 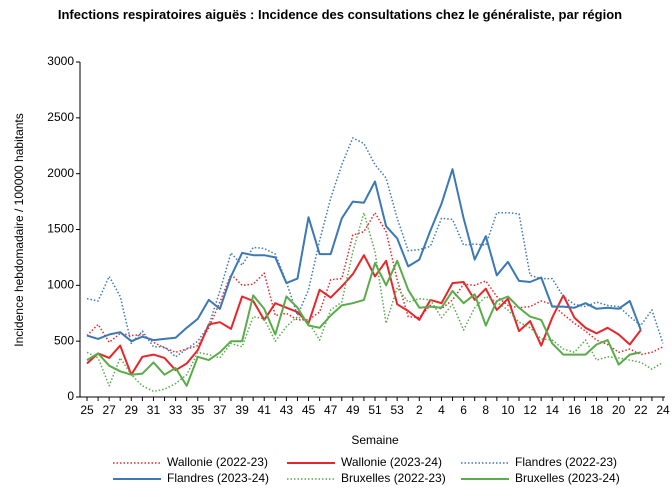 I want to click on x-tick-label: 14, so click(x=553, y=410).